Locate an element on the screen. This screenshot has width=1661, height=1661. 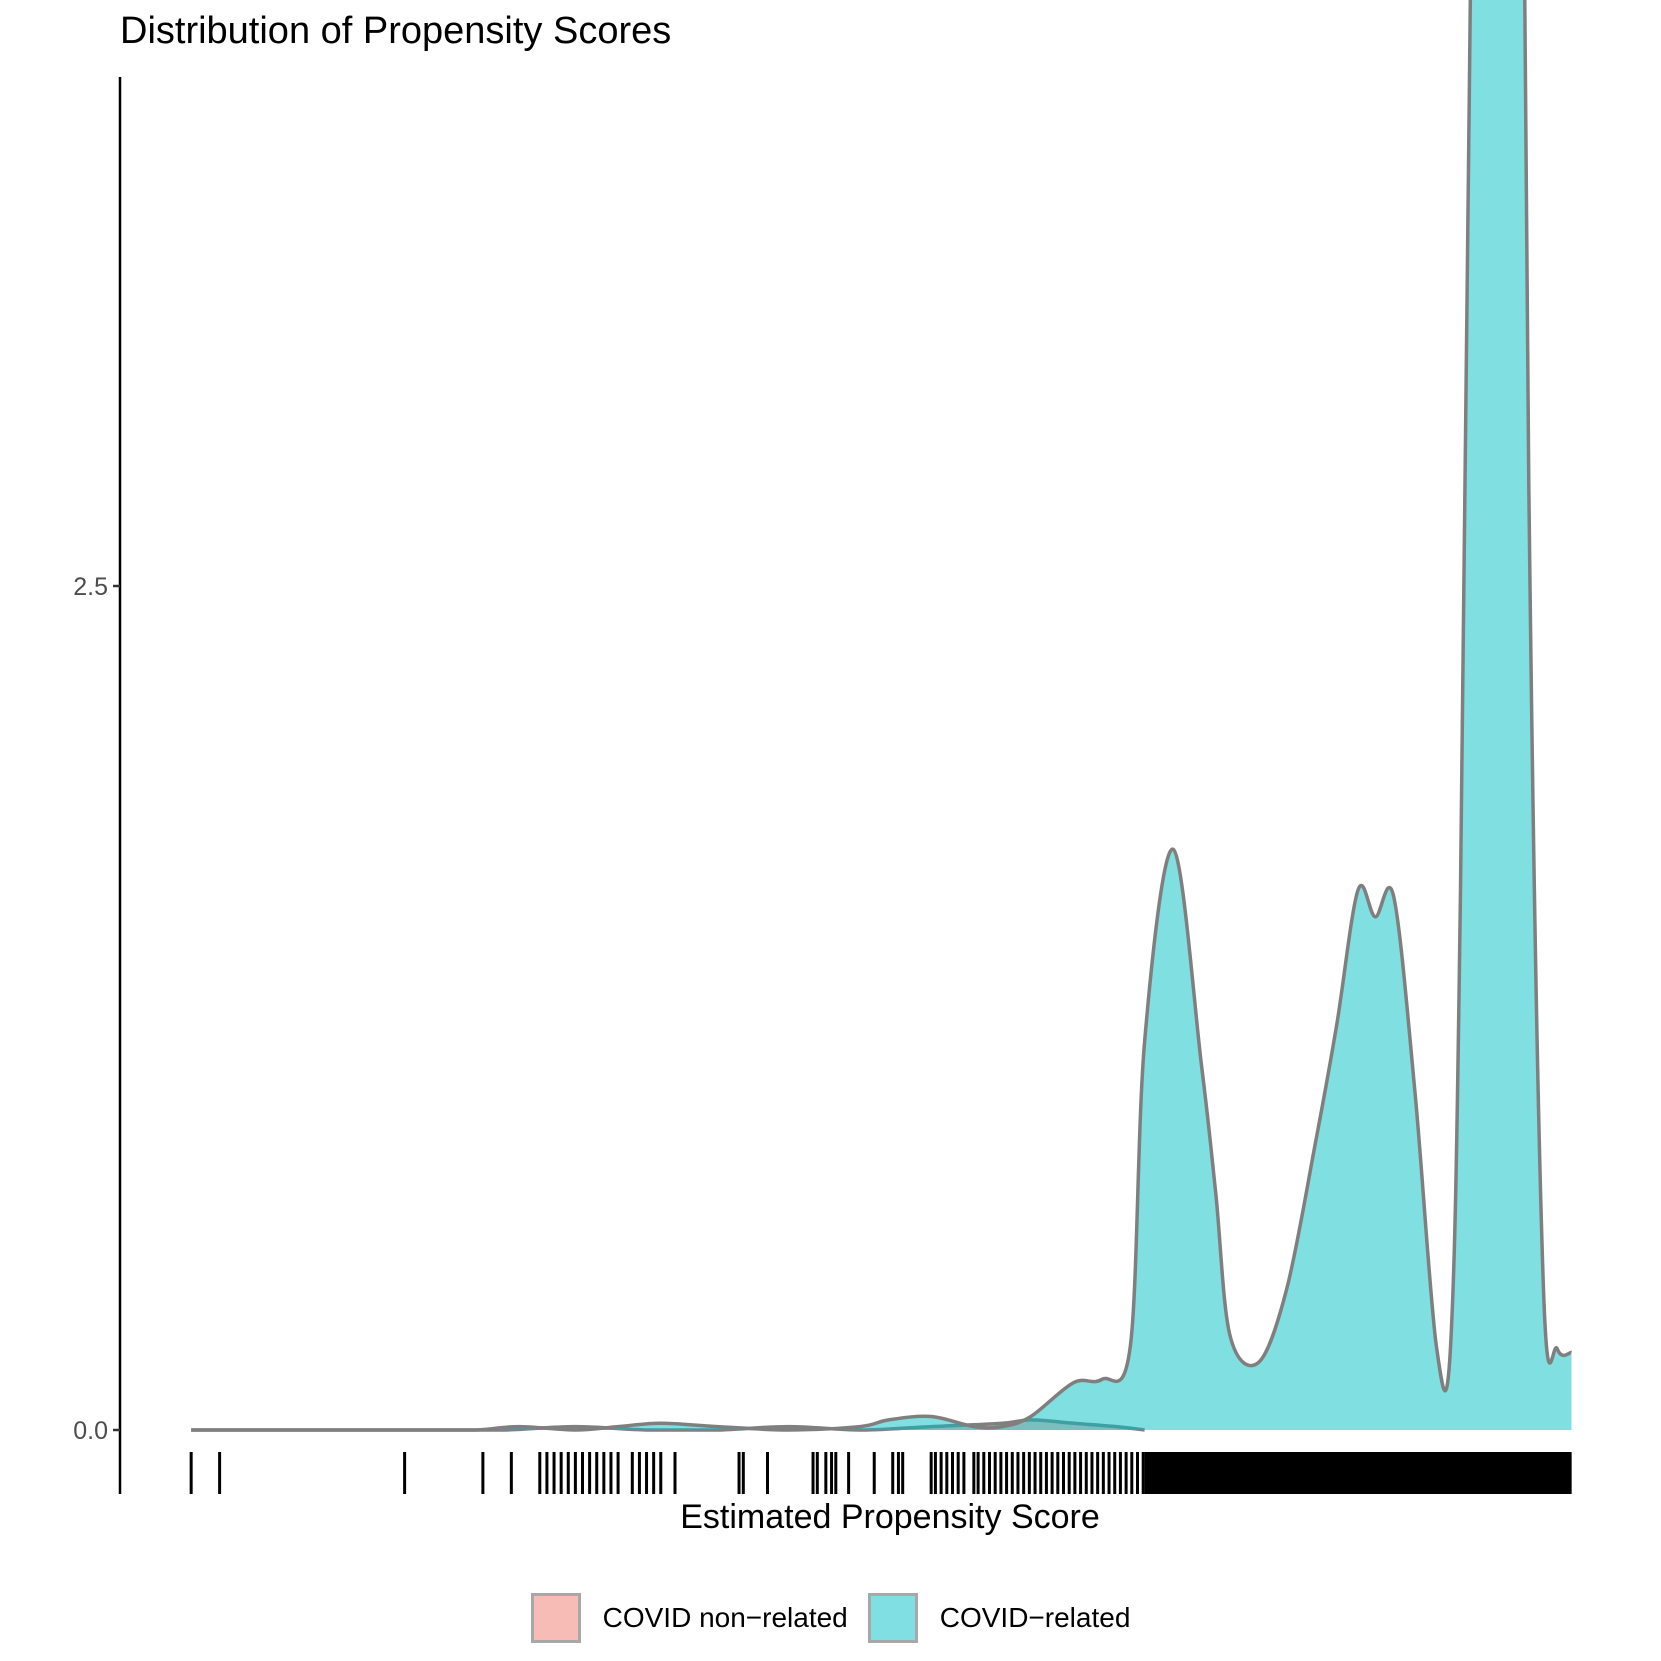
y-axis: 0.02.55.07.5 is located at coordinates (97, 785).